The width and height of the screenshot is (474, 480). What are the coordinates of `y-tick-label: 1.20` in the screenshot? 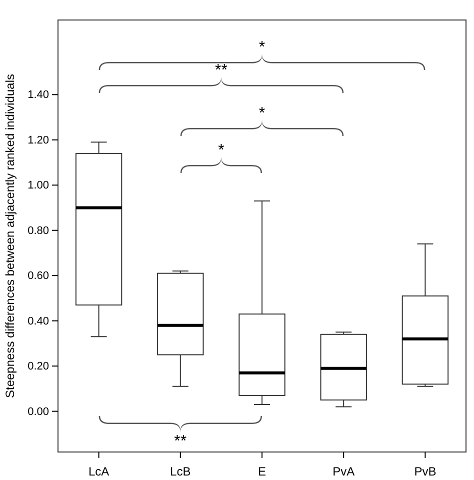 It's located at (38, 140).